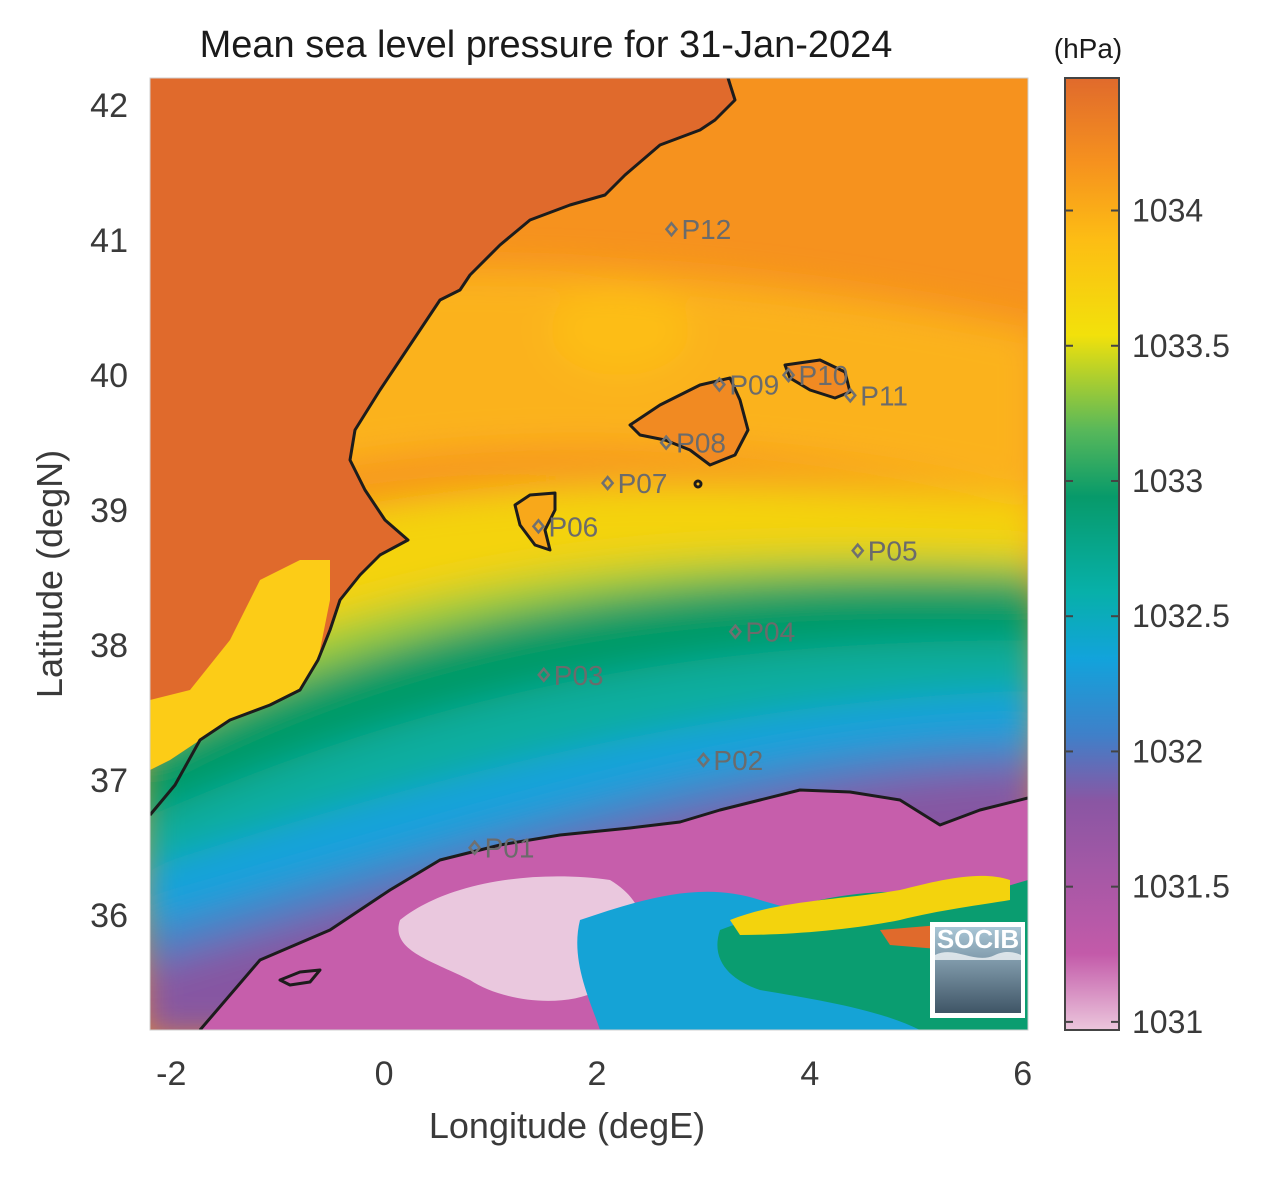  I want to click on band-teal, so click(589, 753).